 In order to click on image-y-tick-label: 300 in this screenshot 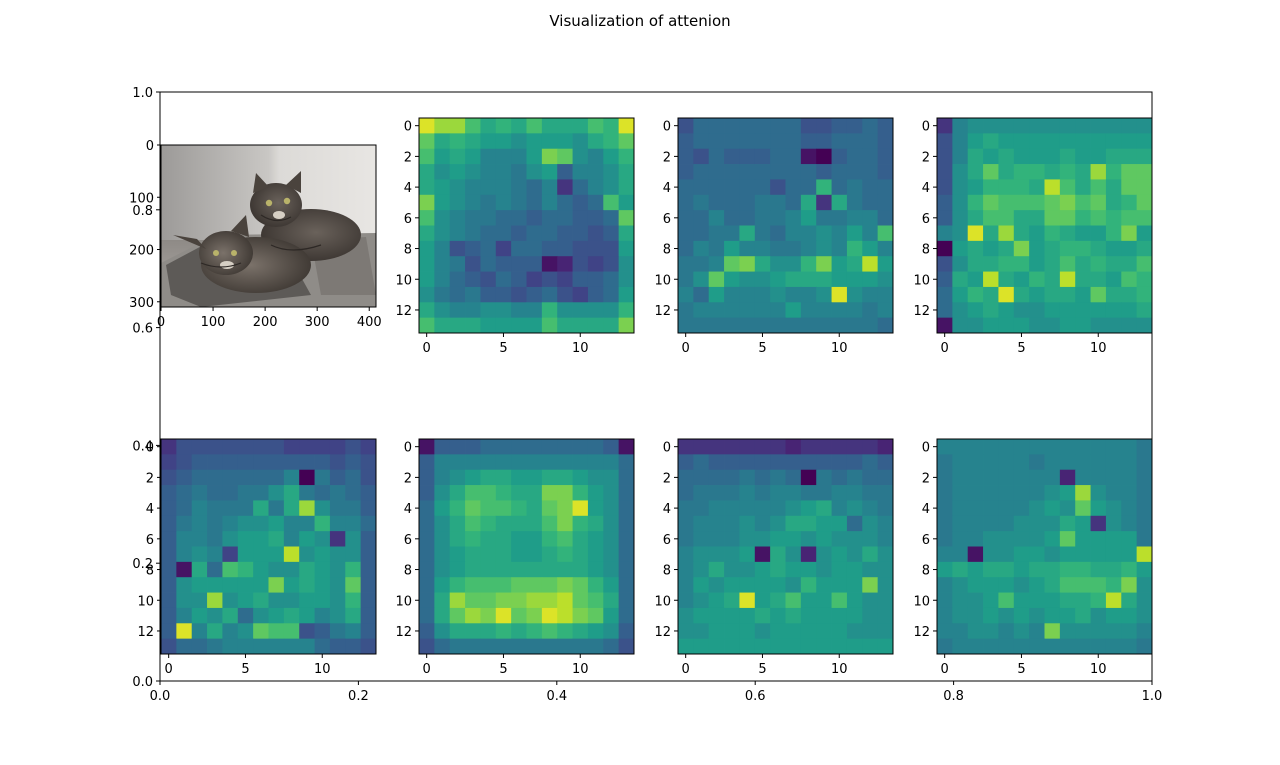, I will do `click(141, 303)`.